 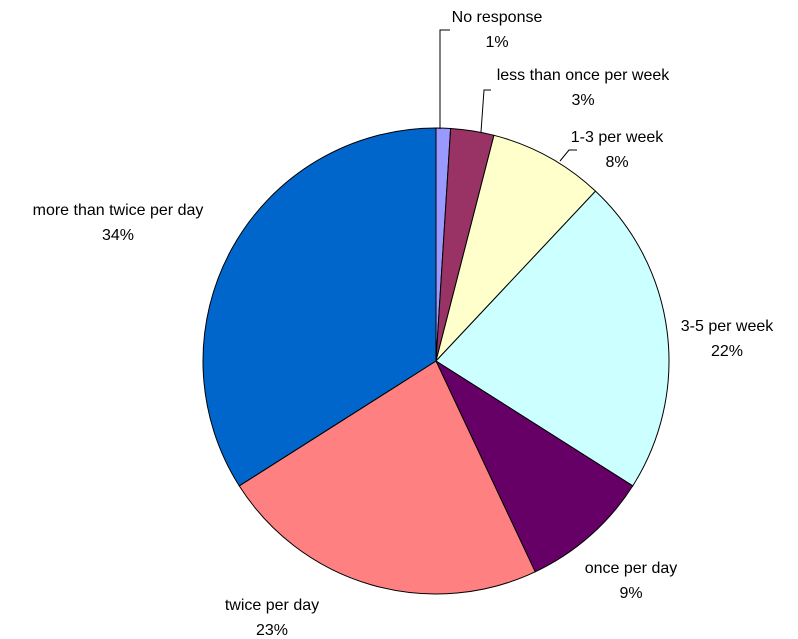 I want to click on slice-value-label: 9%, so click(x=630, y=593).